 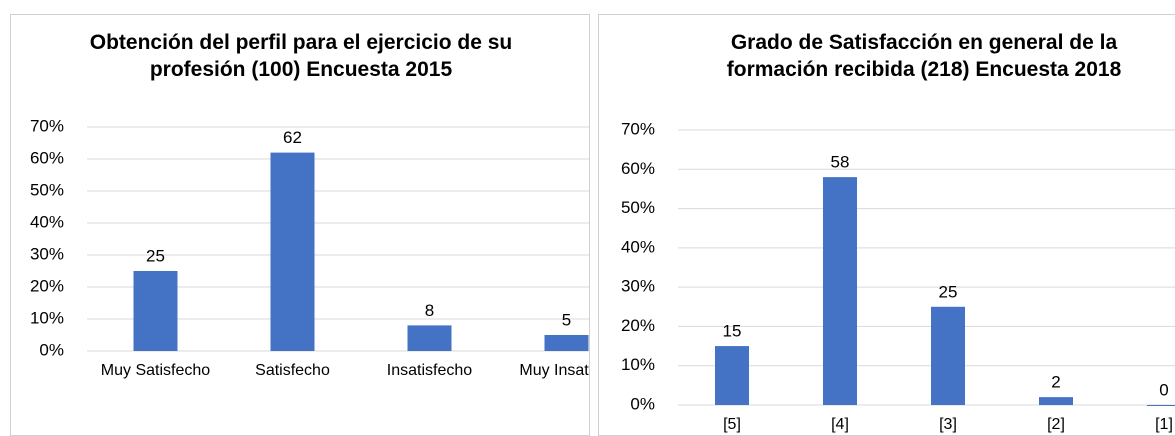 What do you see at coordinates (1056, 424) in the screenshot?
I see `x-tick-label: [2]` at bounding box center [1056, 424].